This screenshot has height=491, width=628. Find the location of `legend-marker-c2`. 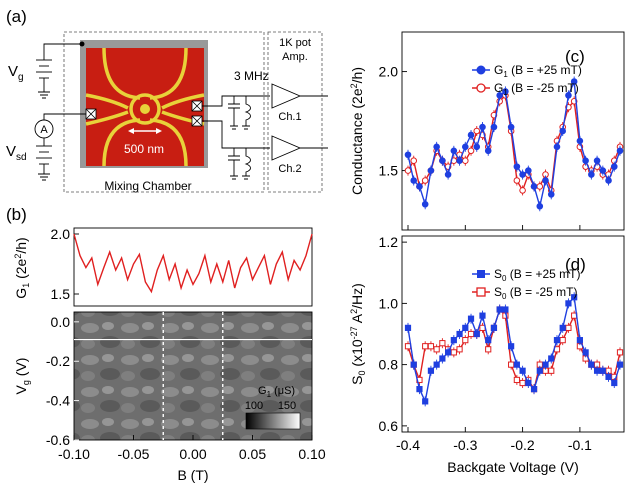

legend-marker-c2 is located at coordinates (481, 88).